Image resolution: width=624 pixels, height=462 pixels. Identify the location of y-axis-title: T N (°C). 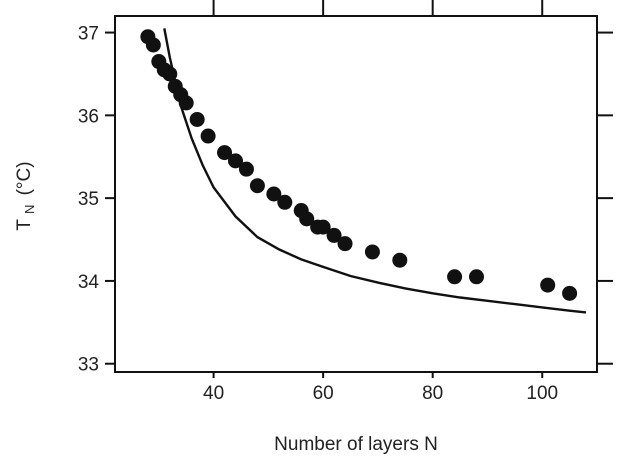
(26, 195).